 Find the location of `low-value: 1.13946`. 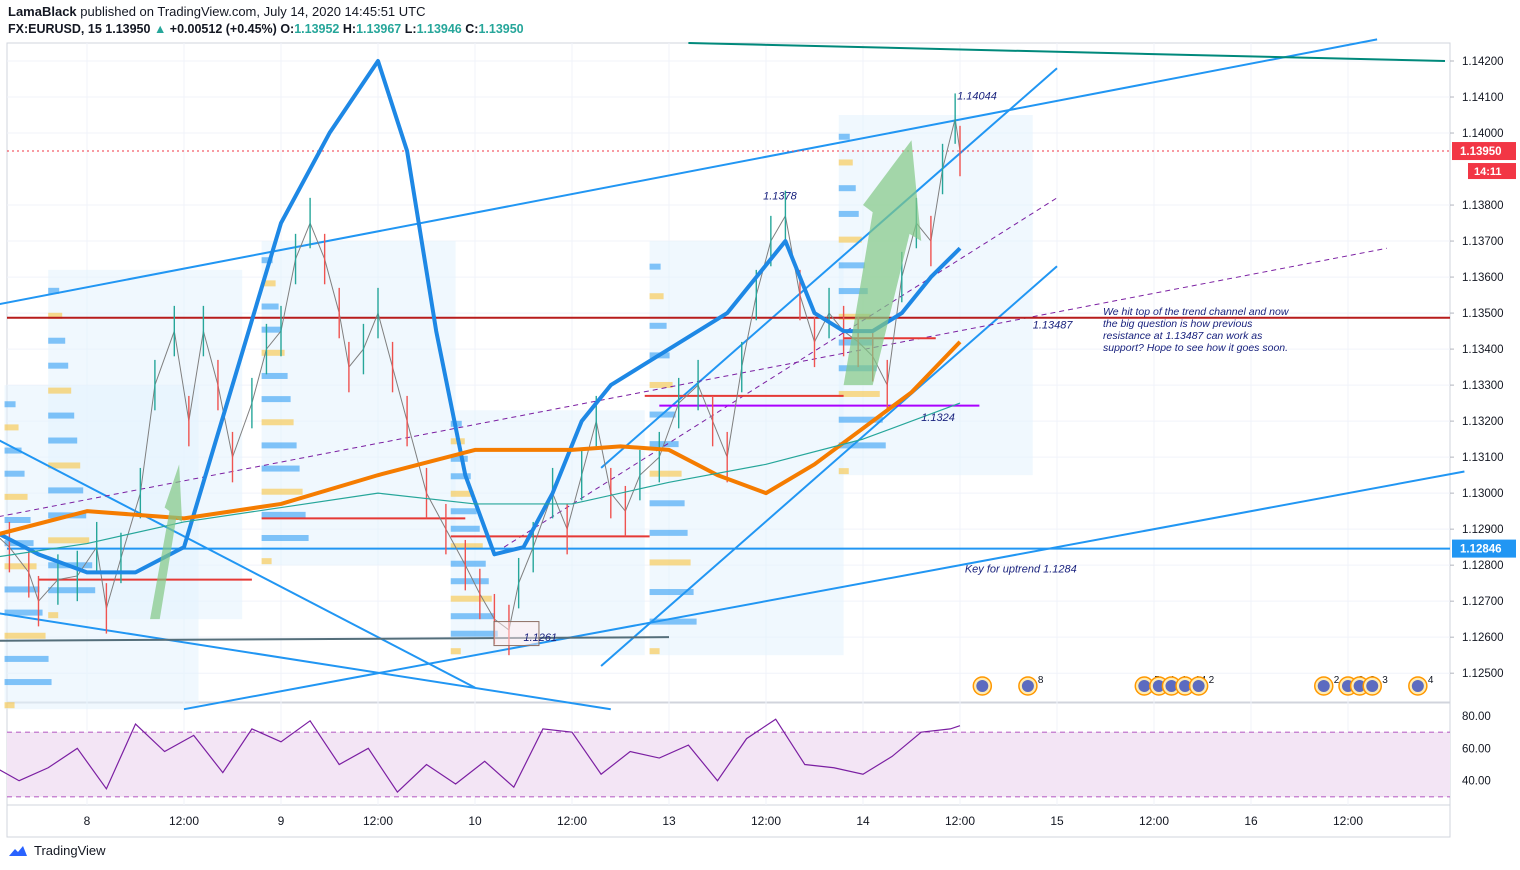

low-value: 1.13946 is located at coordinates (439, 29).